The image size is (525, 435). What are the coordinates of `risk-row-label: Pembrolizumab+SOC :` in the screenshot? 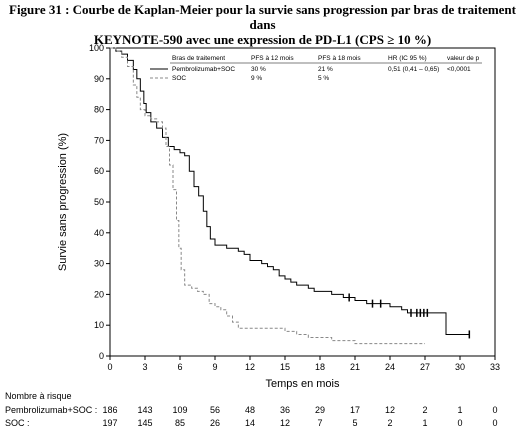 It's located at (51, 410).